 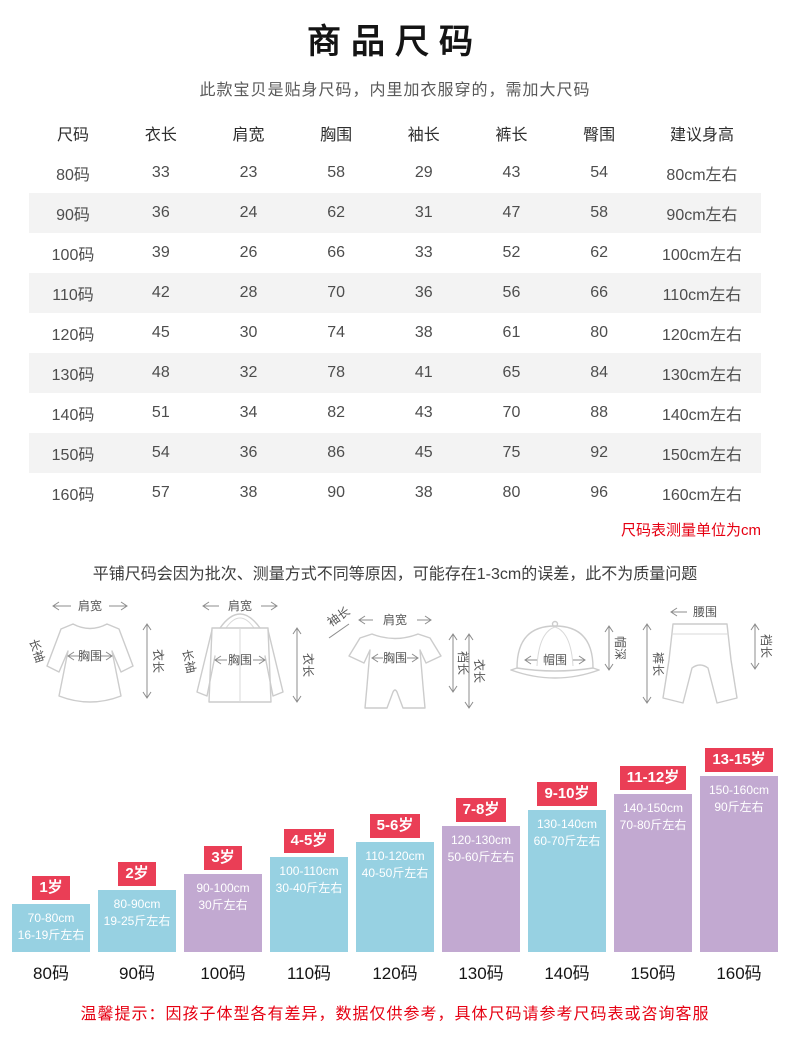 I want to click on table-cell: 120码, so click(x=73, y=335).